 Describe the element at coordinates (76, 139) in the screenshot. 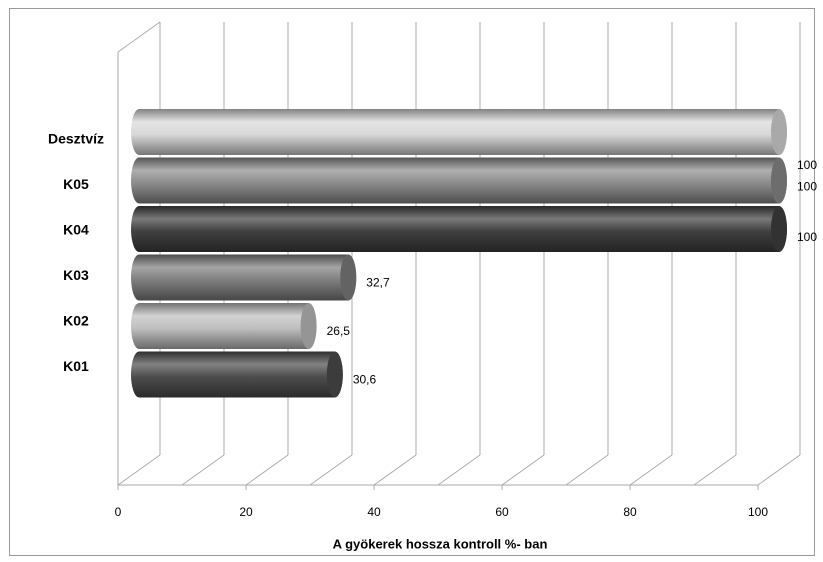

I see `category-label-desztviz: Desztvíz` at that location.